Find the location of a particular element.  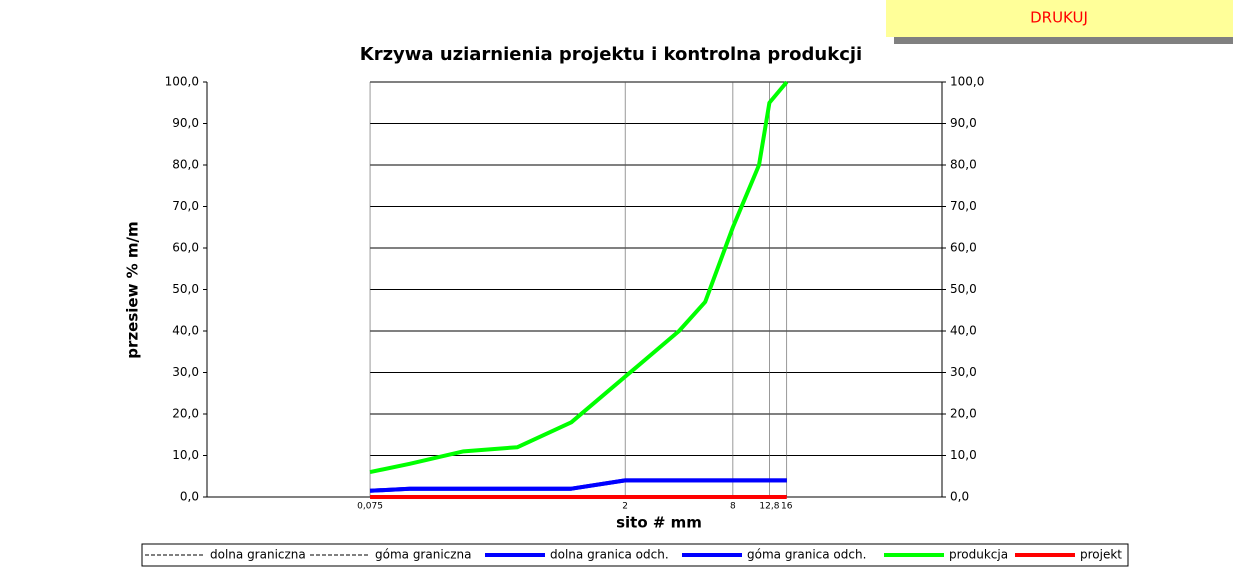

x-tick-label: 8 is located at coordinates (733, 507).